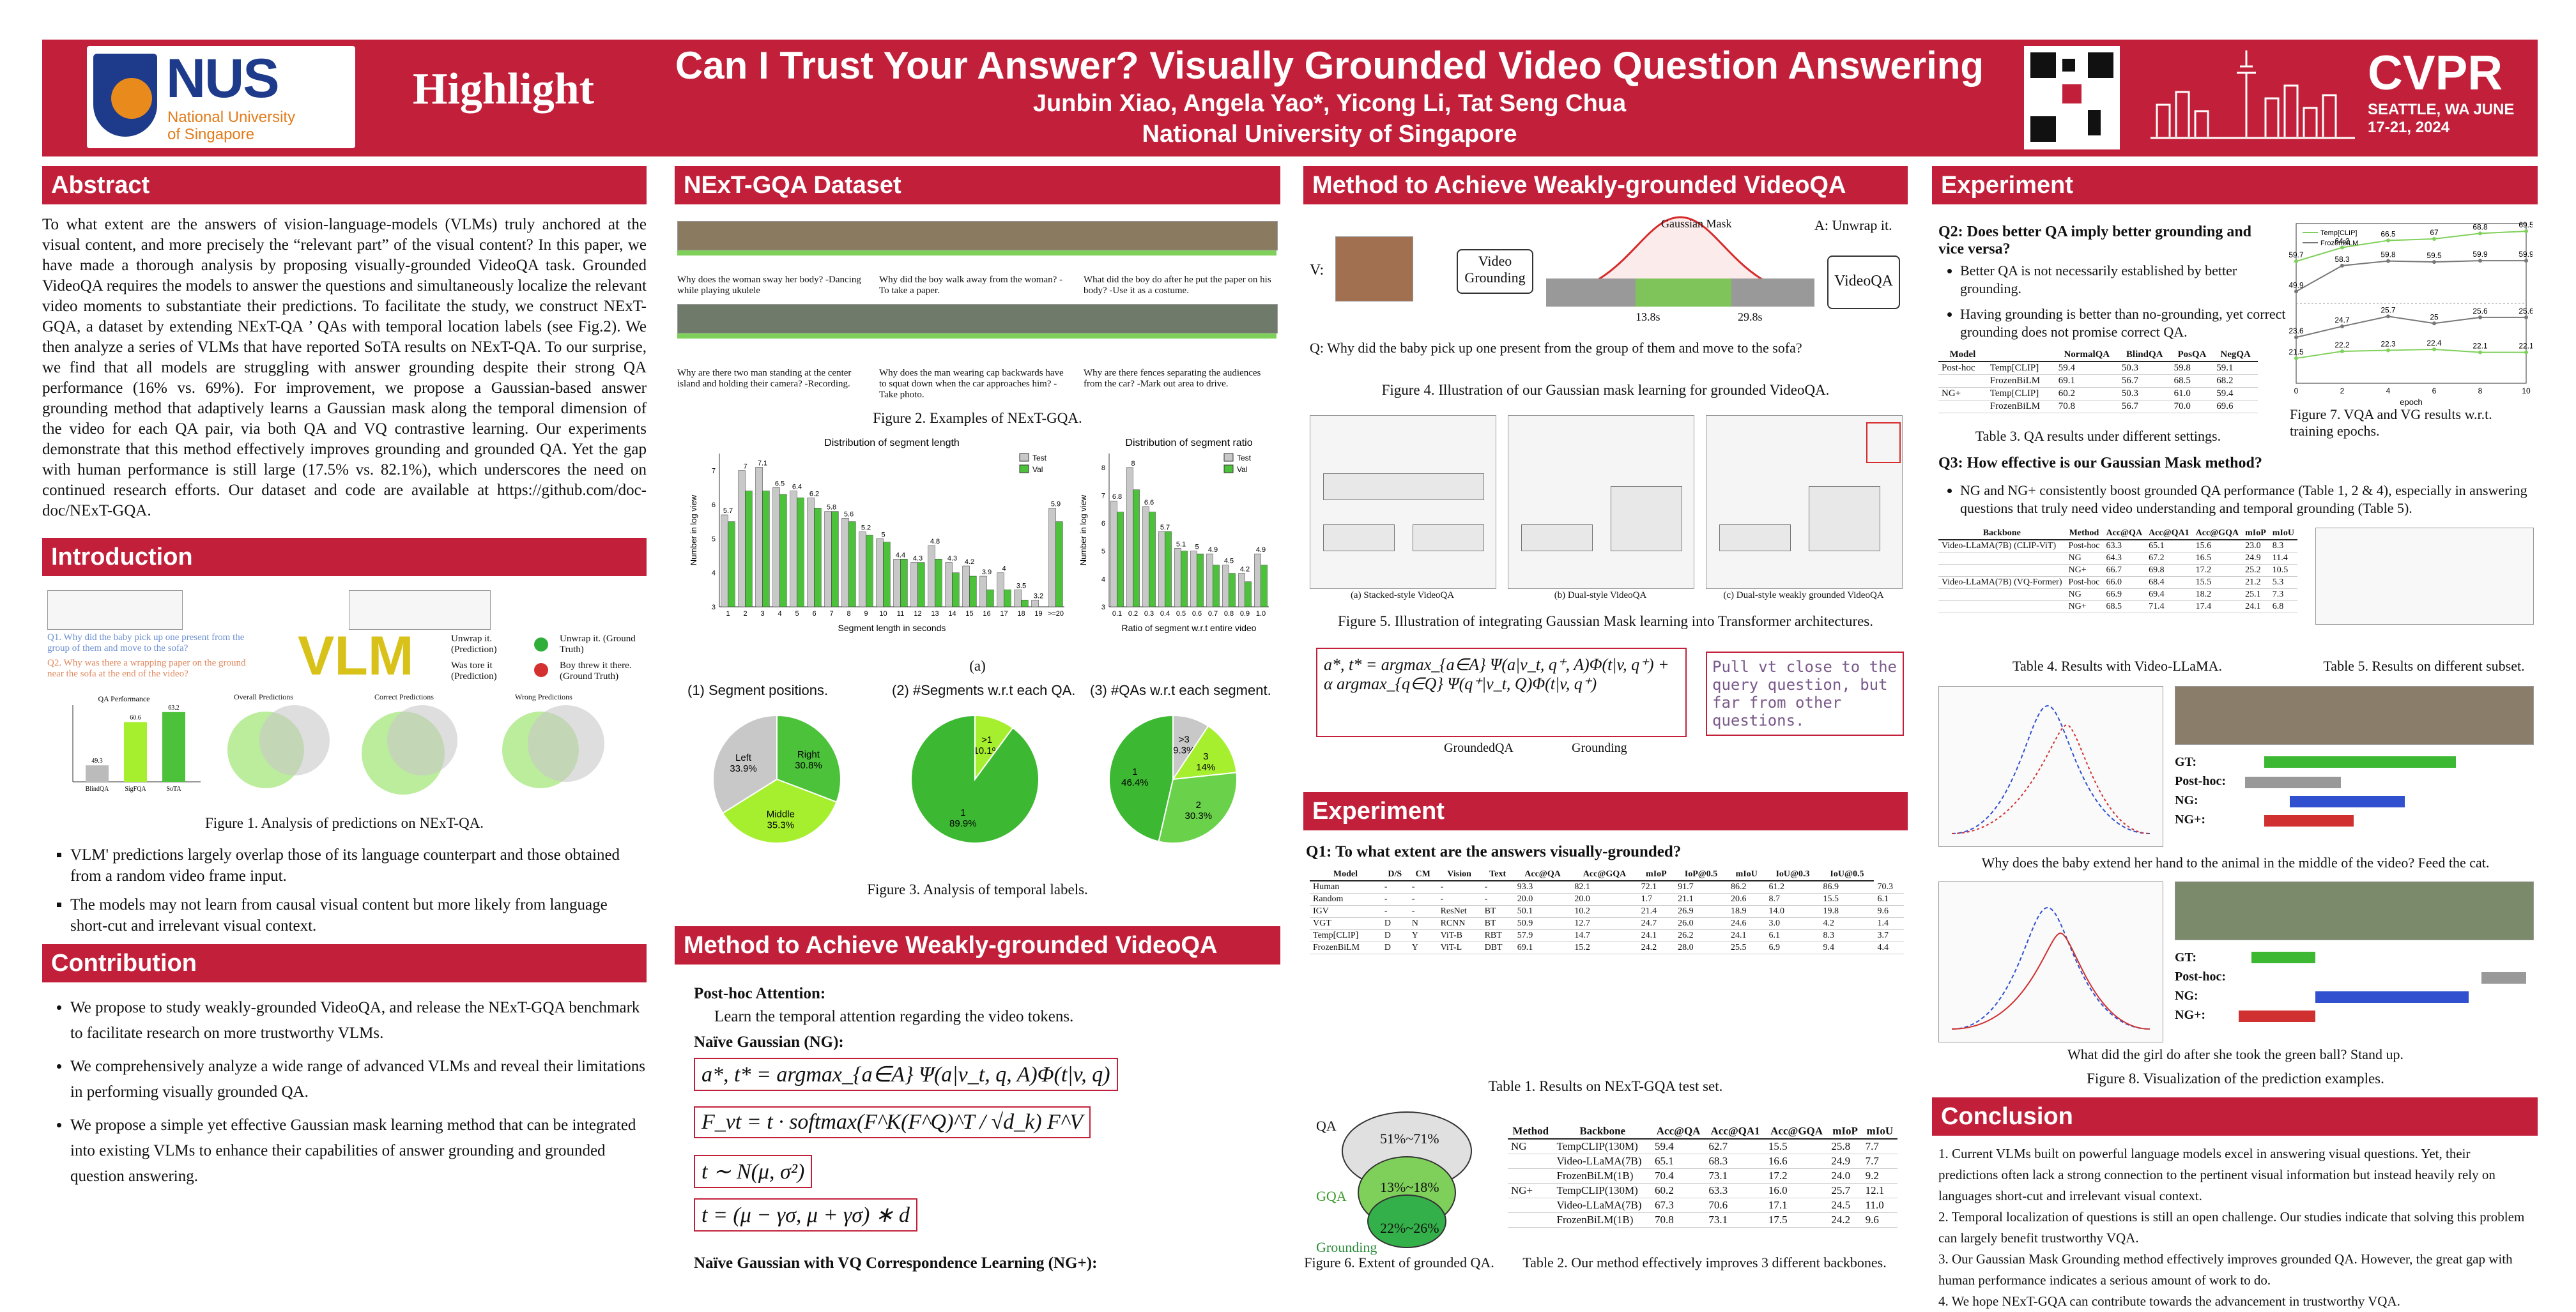 The width and height of the screenshot is (2576, 1312). What do you see at coordinates (1038, 596) in the screenshot?
I see `data-label: 3.2` at bounding box center [1038, 596].